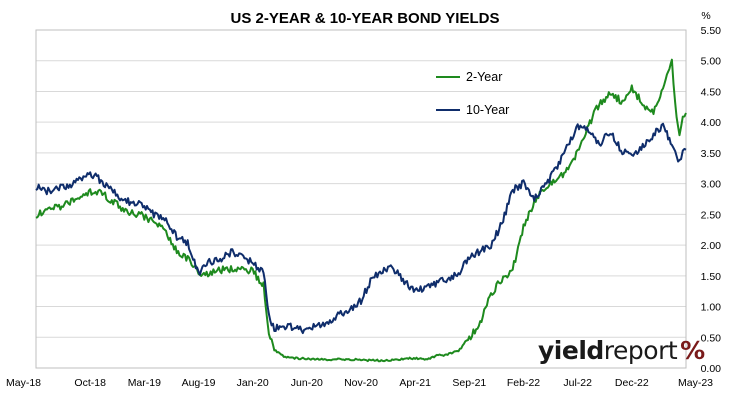  I want to click on x-tick-label: Sep-21, so click(469, 383).